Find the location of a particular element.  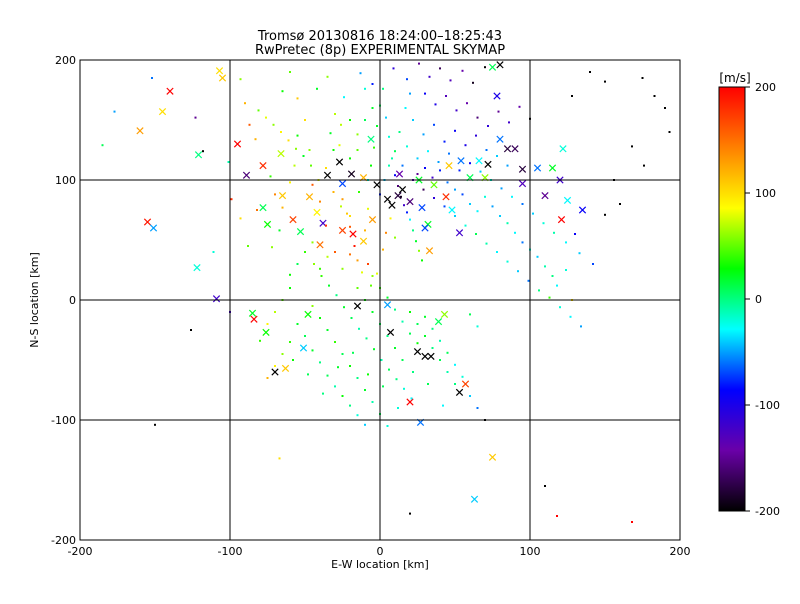

y-tick-label: 200 is located at coordinates (65, 60).